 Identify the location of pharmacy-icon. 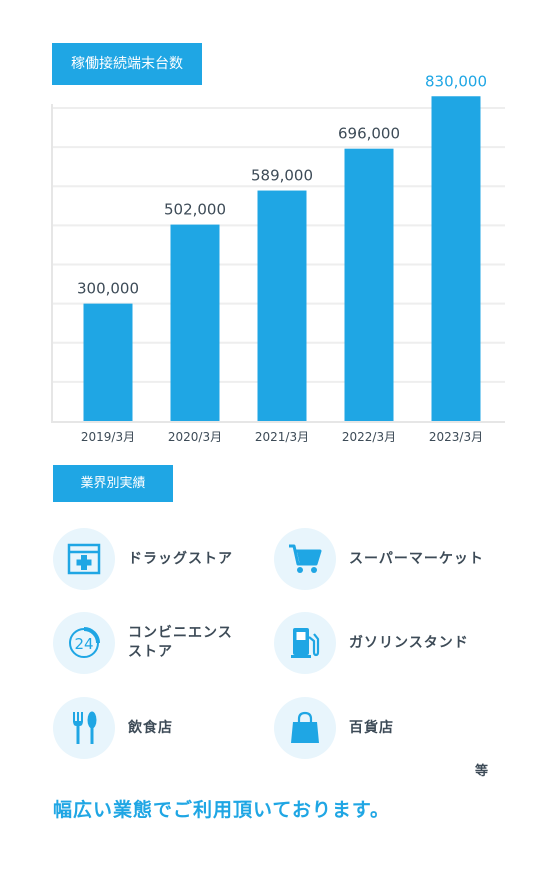
(84, 559).